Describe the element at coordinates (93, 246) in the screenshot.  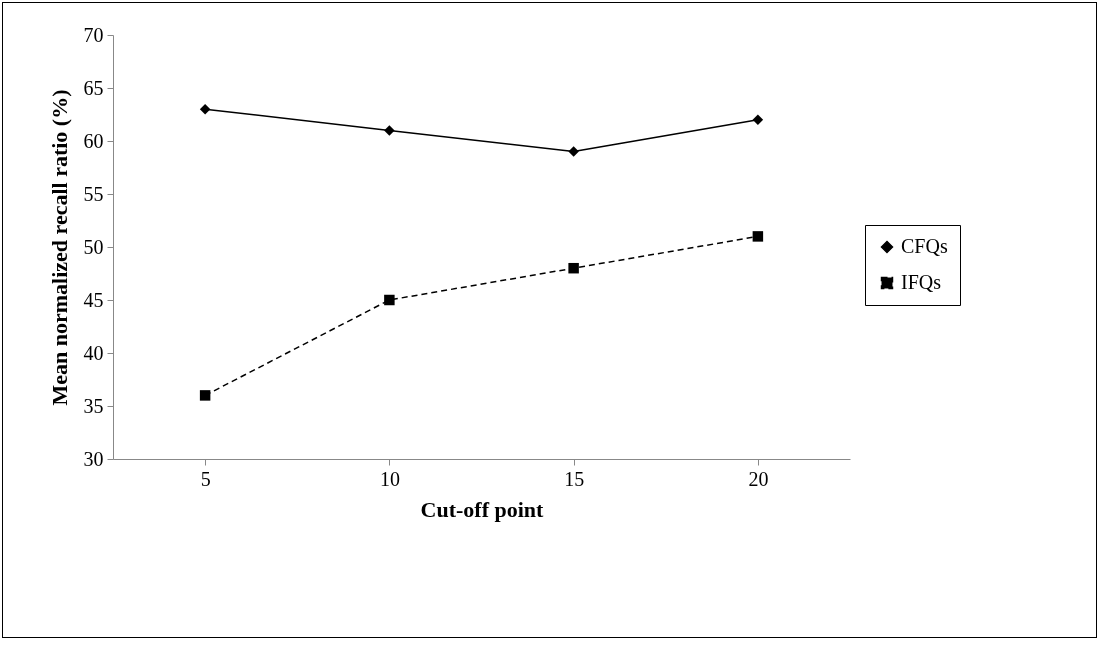
I see `y-tick-label: 50` at that location.